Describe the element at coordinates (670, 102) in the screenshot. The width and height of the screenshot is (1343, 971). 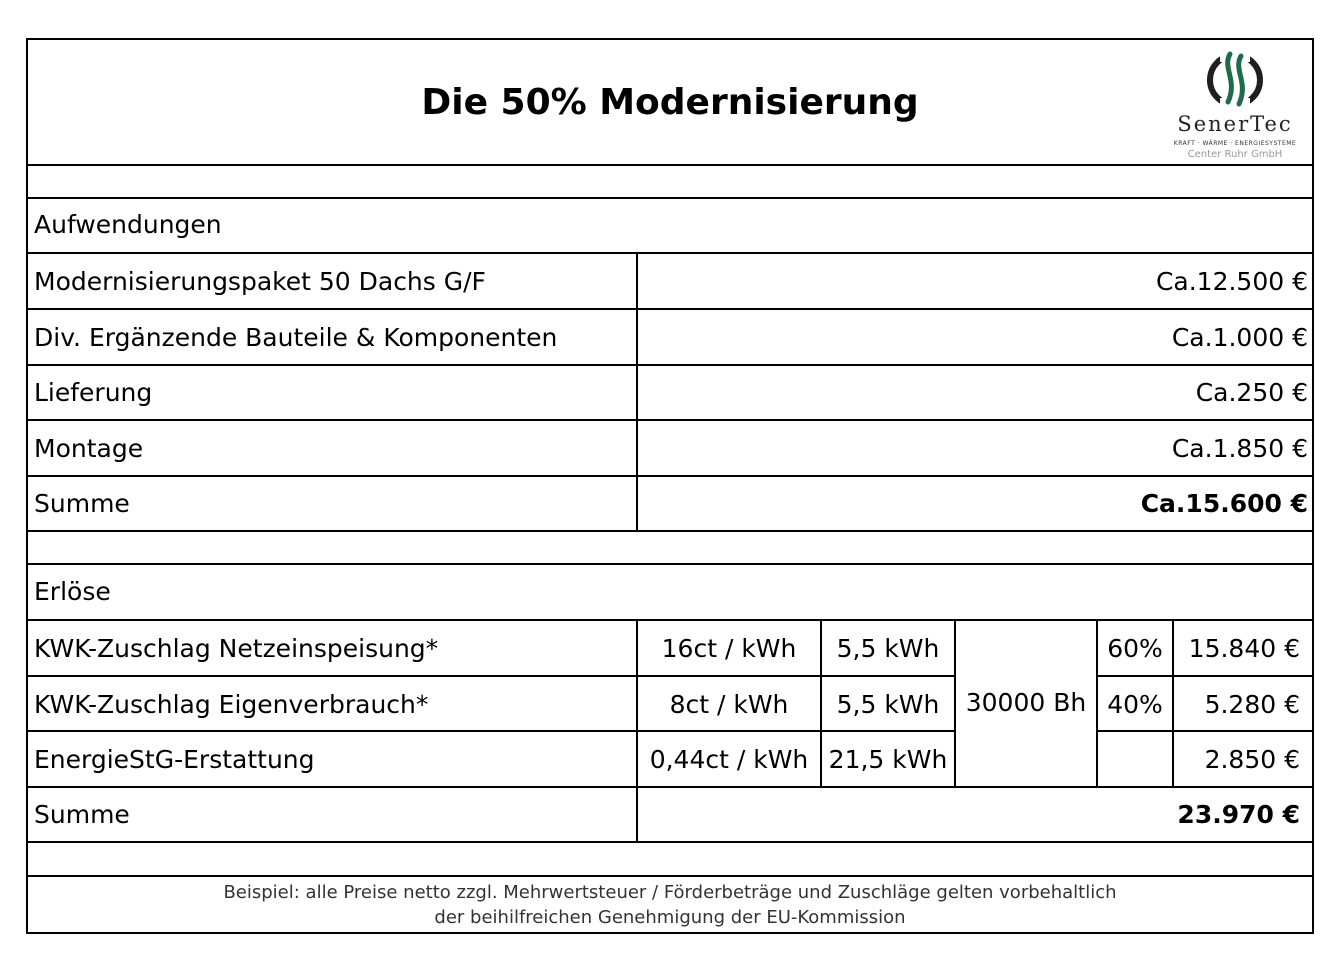
I see `page-title: Die 50% Modernisierung` at that location.